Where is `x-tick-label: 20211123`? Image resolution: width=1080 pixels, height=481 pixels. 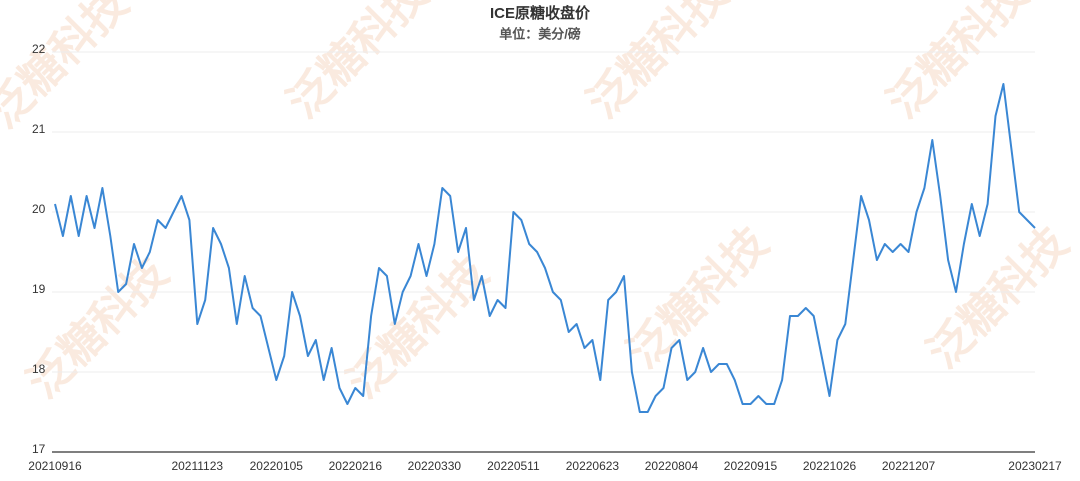
x-tick-label: 20211123 is located at coordinates (197, 466).